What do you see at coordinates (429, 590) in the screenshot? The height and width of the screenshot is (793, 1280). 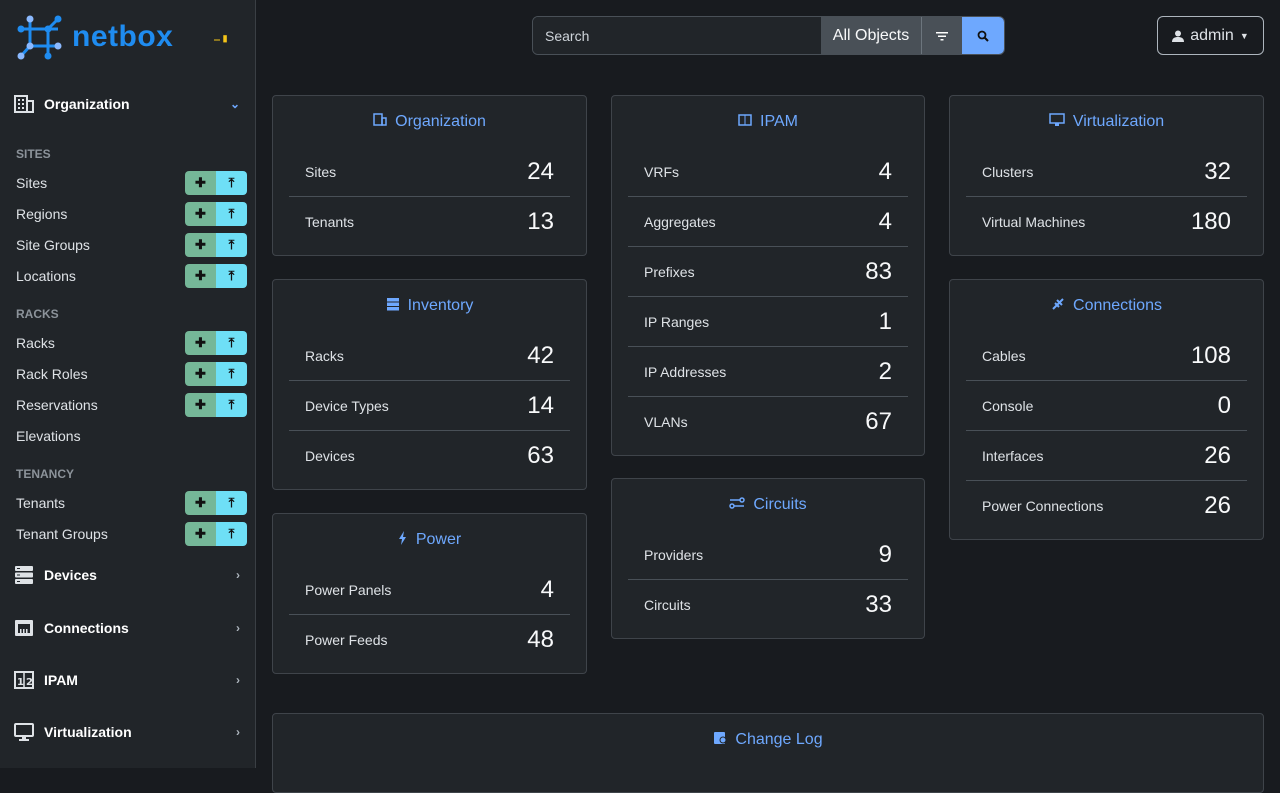 I see `stat-row: Power Panels 4` at bounding box center [429, 590].